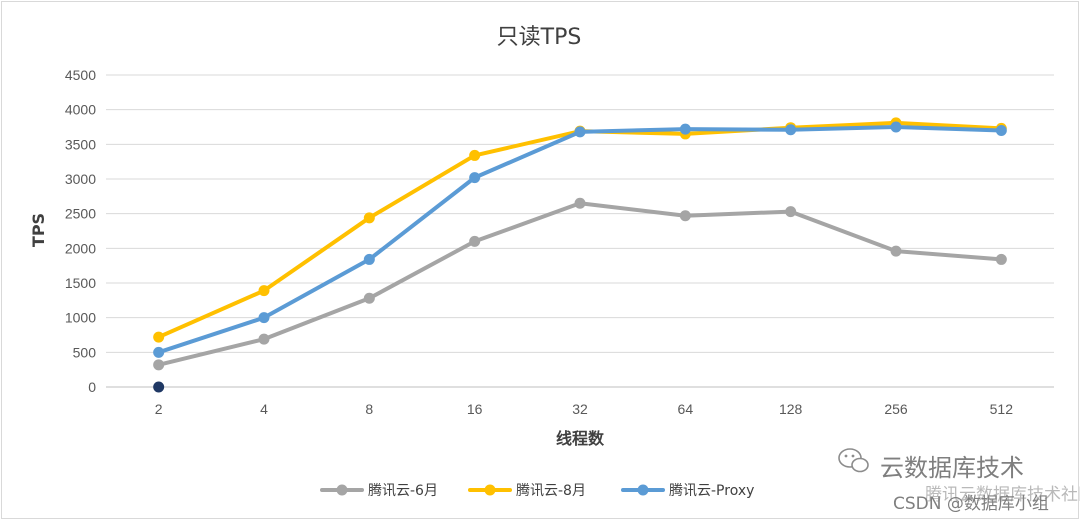 Image resolution: width=1080 pixels, height=520 pixels. What do you see at coordinates (711, 490) in the screenshot?
I see `legend-label: 腾讯云-Proxy` at bounding box center [711, 490].